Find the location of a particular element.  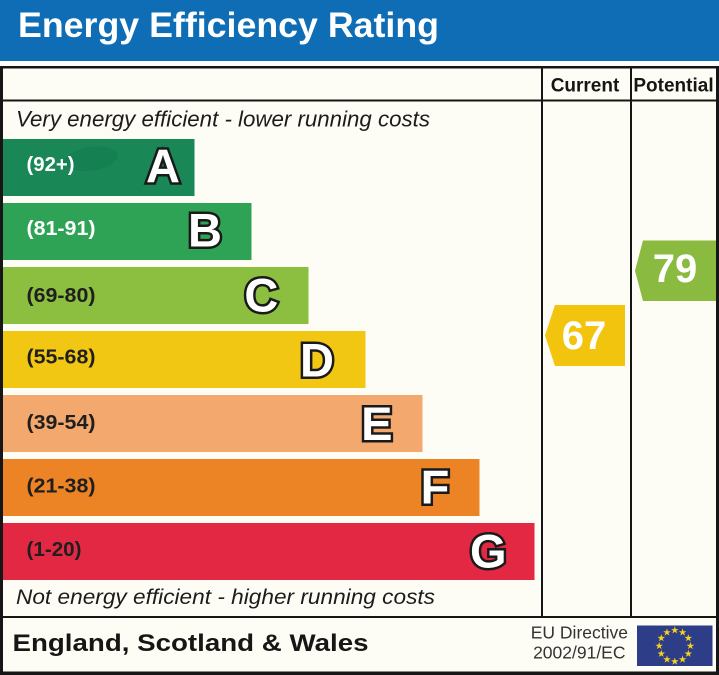

svg-text: 67 is located at coordinates (584, 336).